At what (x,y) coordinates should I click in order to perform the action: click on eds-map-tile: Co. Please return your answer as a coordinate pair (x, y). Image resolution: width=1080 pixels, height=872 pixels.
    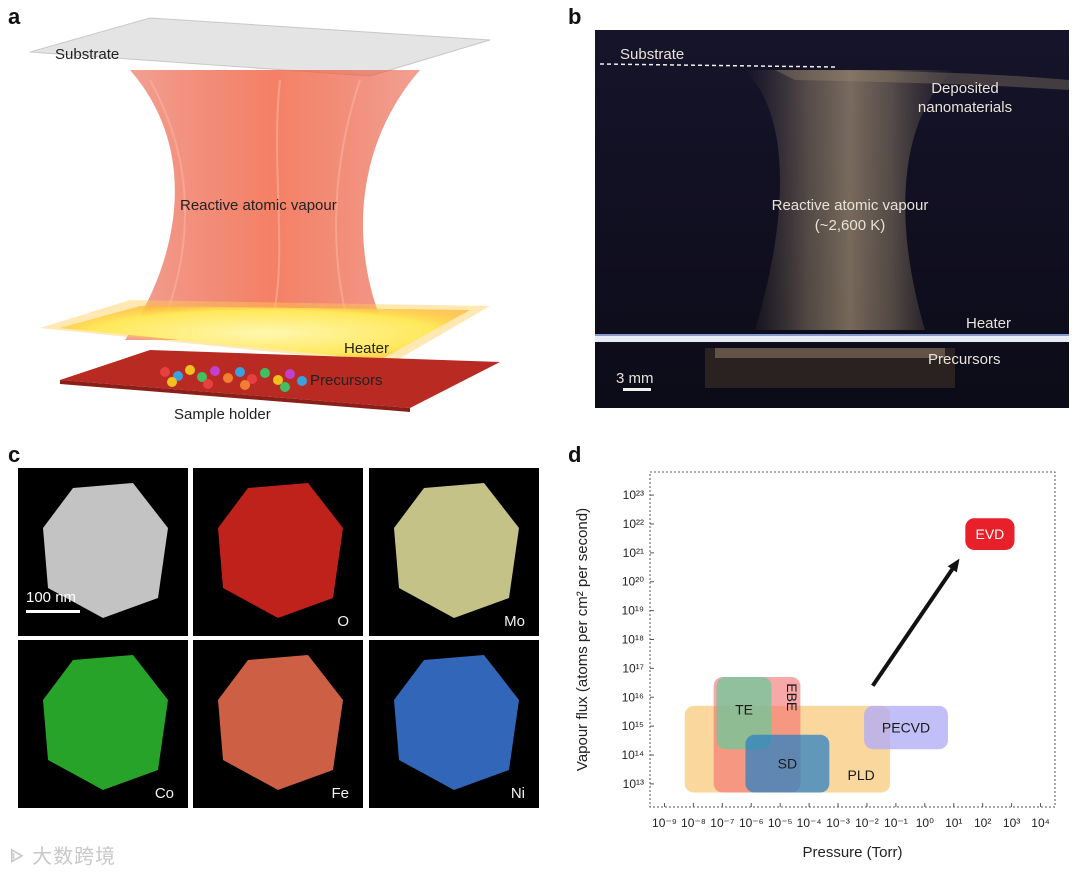
    Looking at the image, I should click on (103, 724).